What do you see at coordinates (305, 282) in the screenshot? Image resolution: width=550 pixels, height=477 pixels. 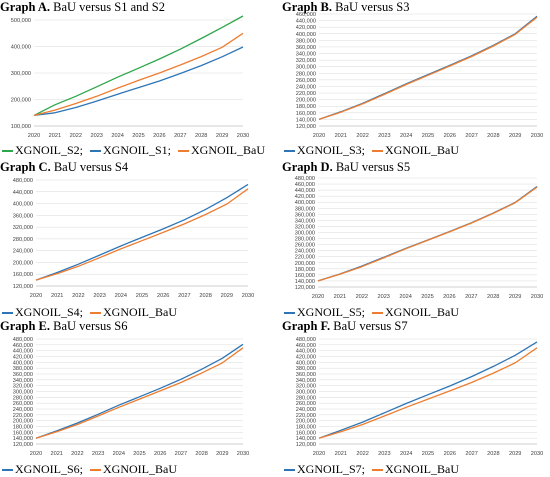 I see `y-tick-label: 140,000` at bounding box center [305, 282].